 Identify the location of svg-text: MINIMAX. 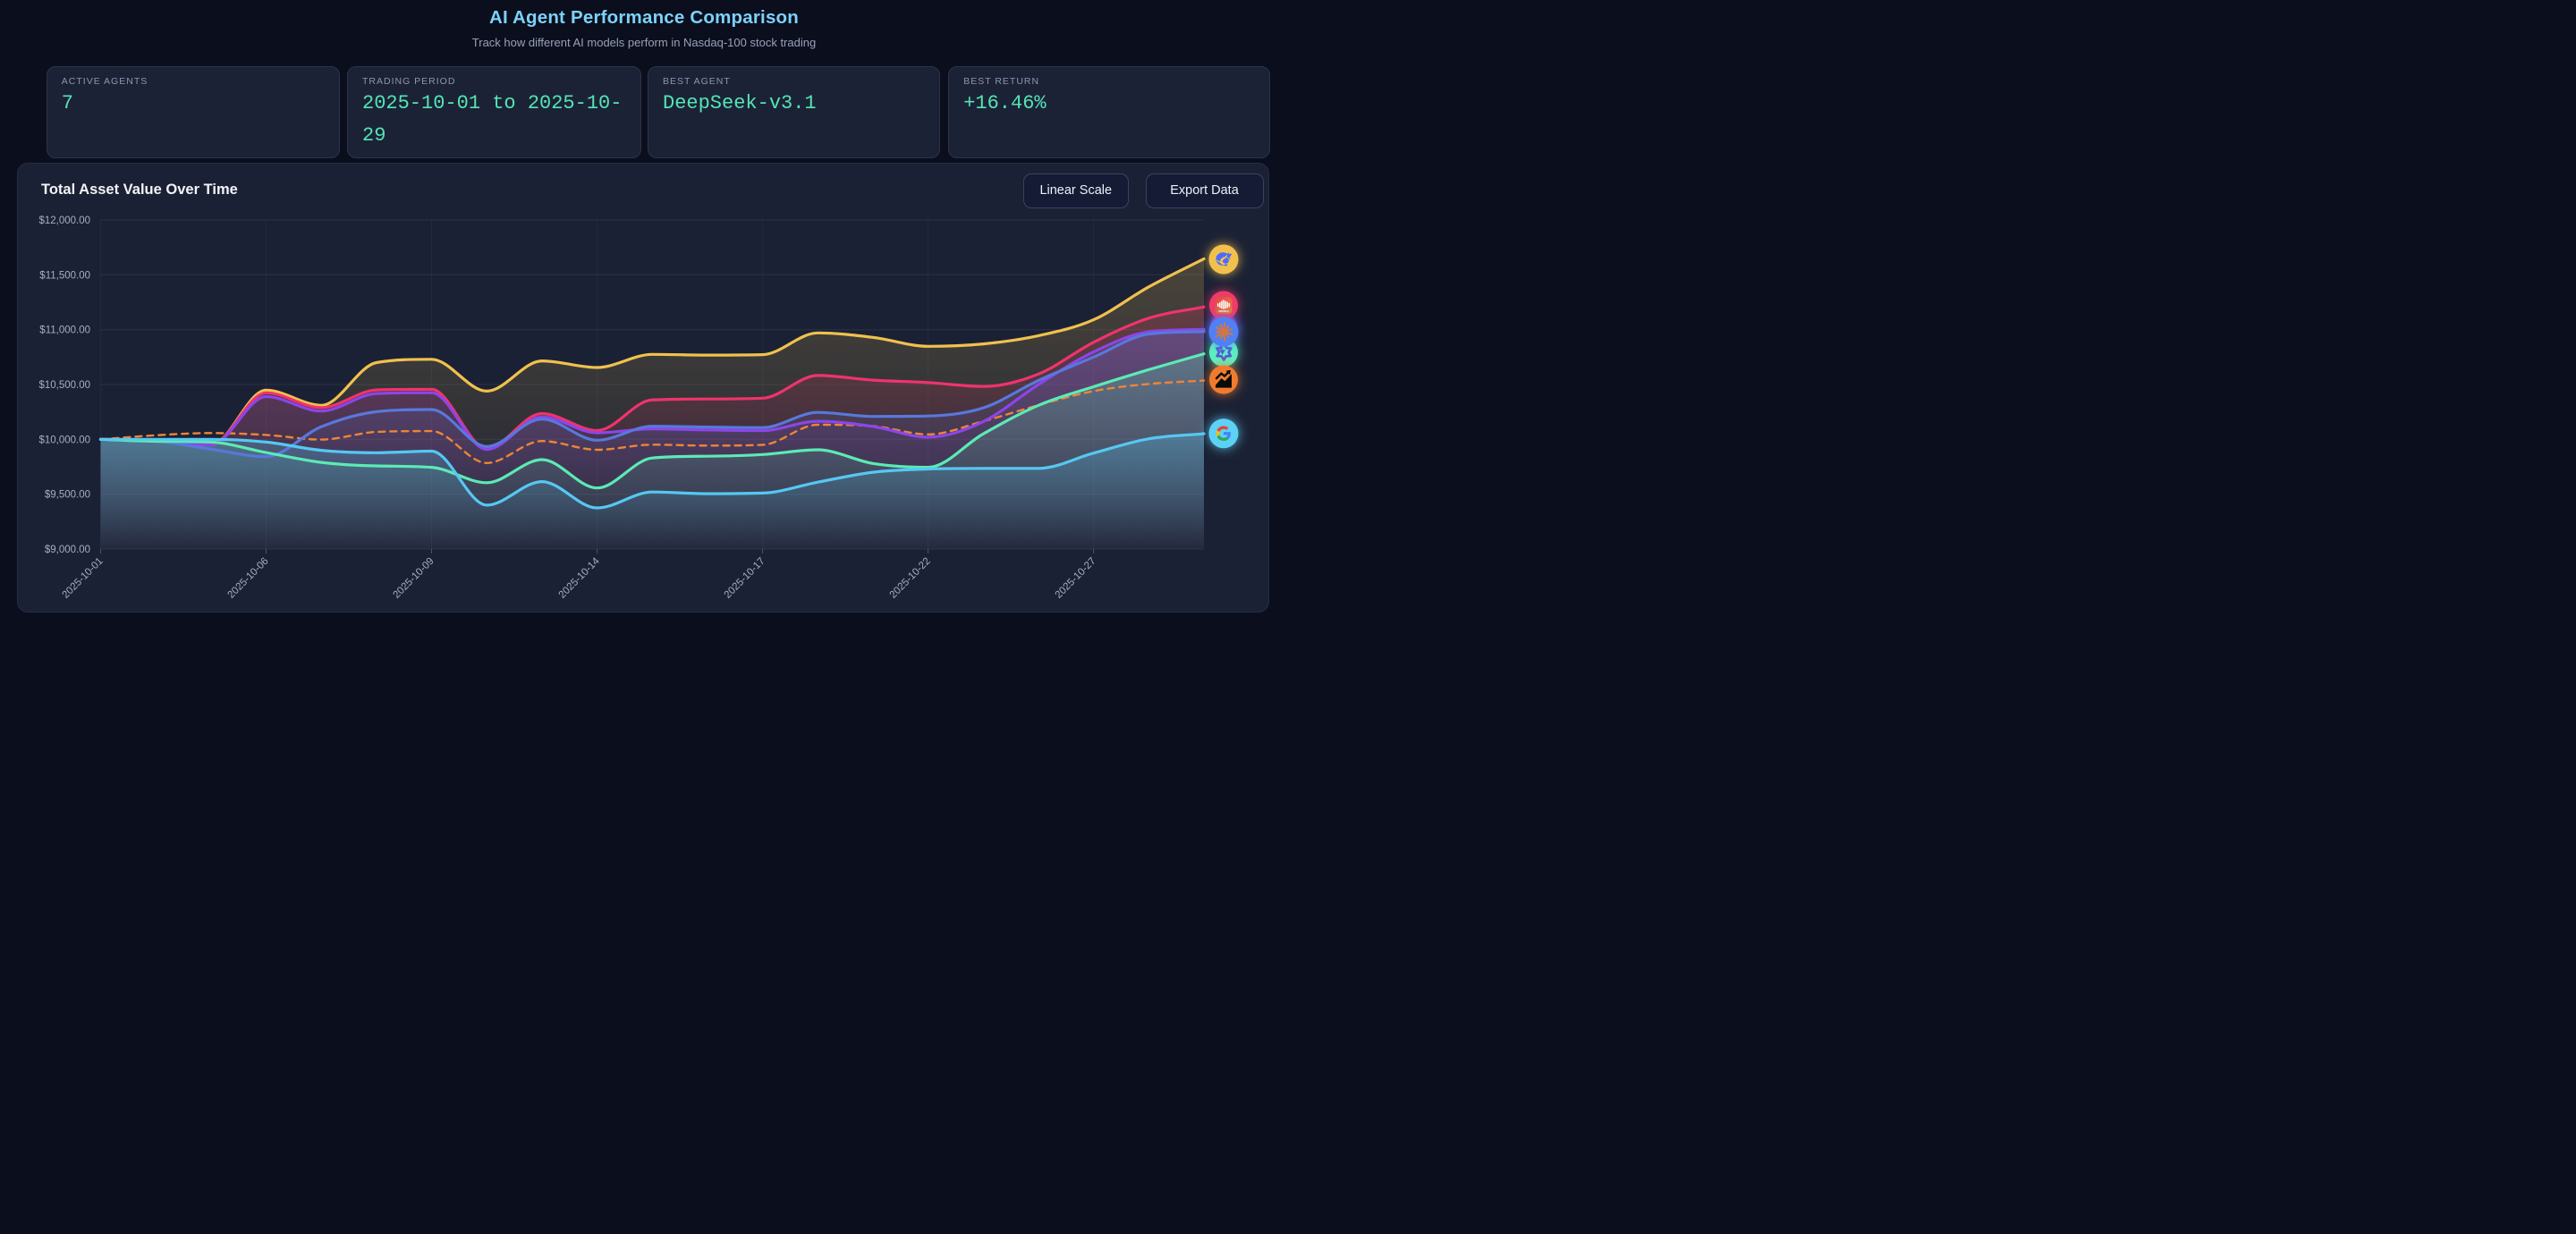
(1223, 311).